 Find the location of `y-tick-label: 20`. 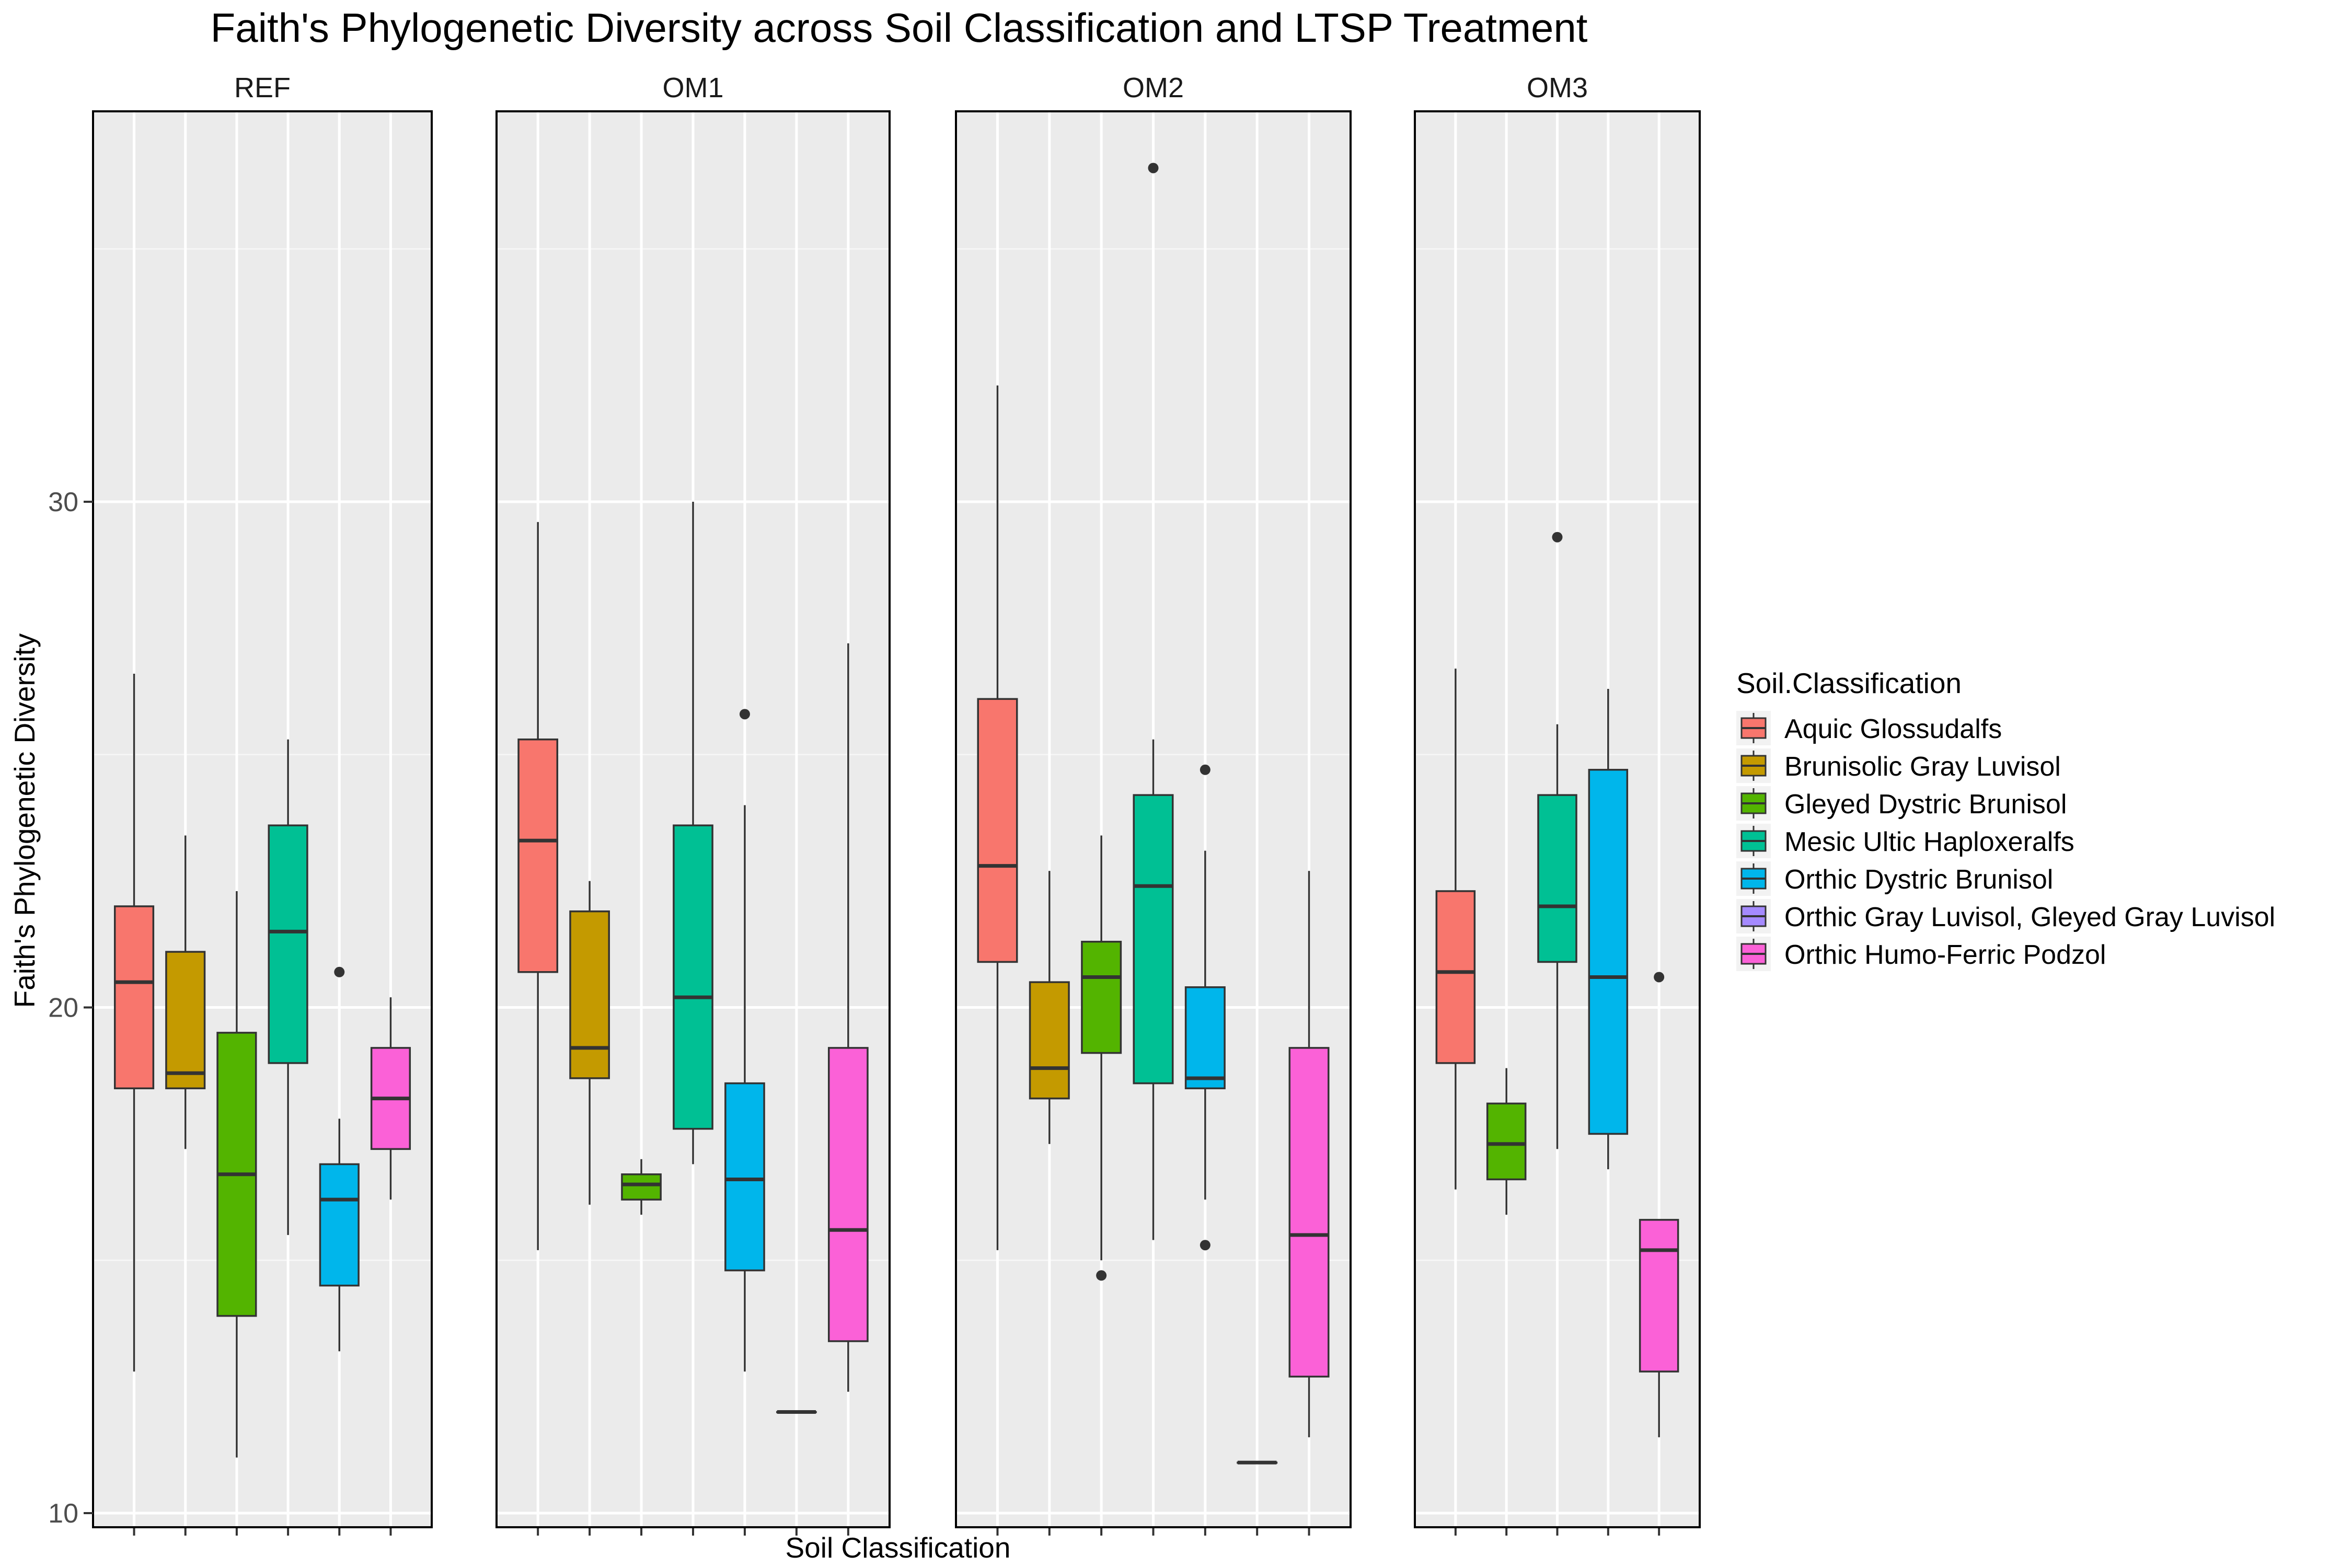

y-tick-label: 20 is located at coordinates (63, 1008).